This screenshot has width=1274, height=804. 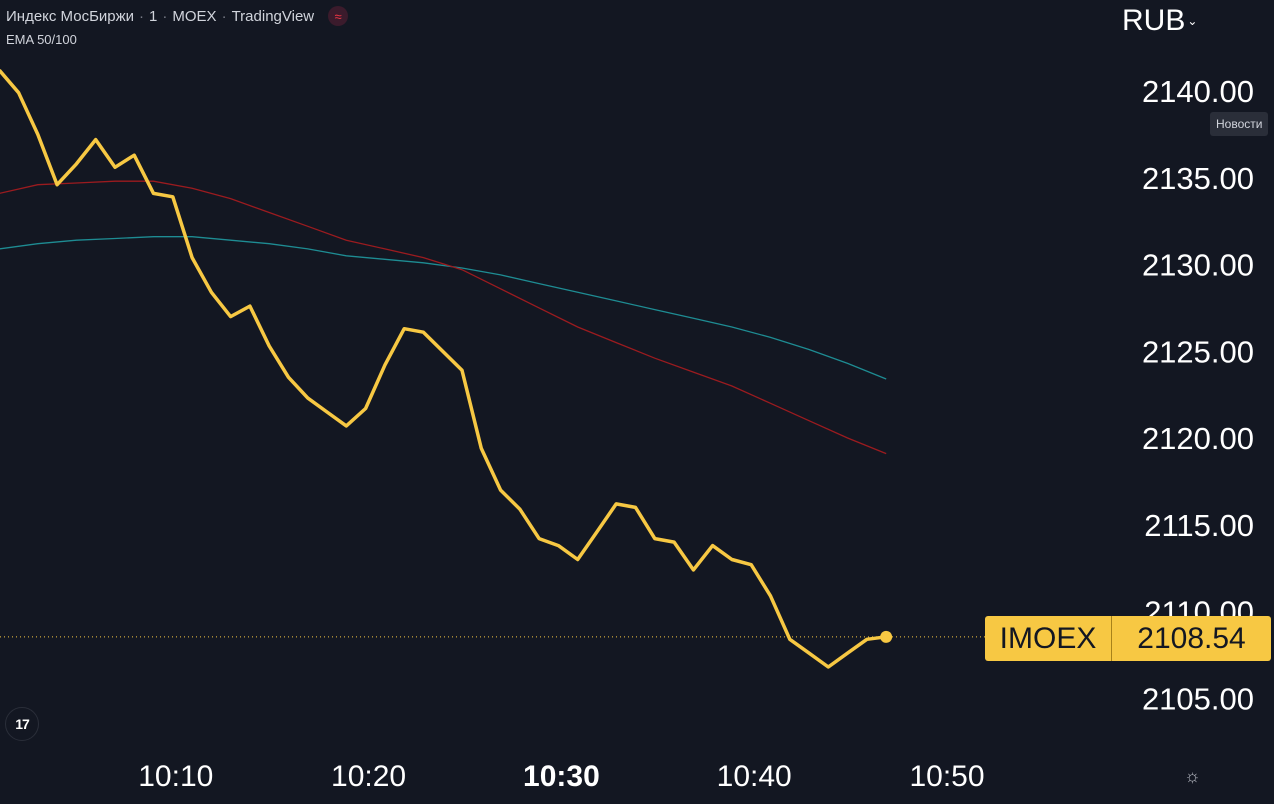 What do you see at coordinates (175, 776) in the screenshot?
I see `time-tick-label: 10:10` at bounding box center [175, 776].